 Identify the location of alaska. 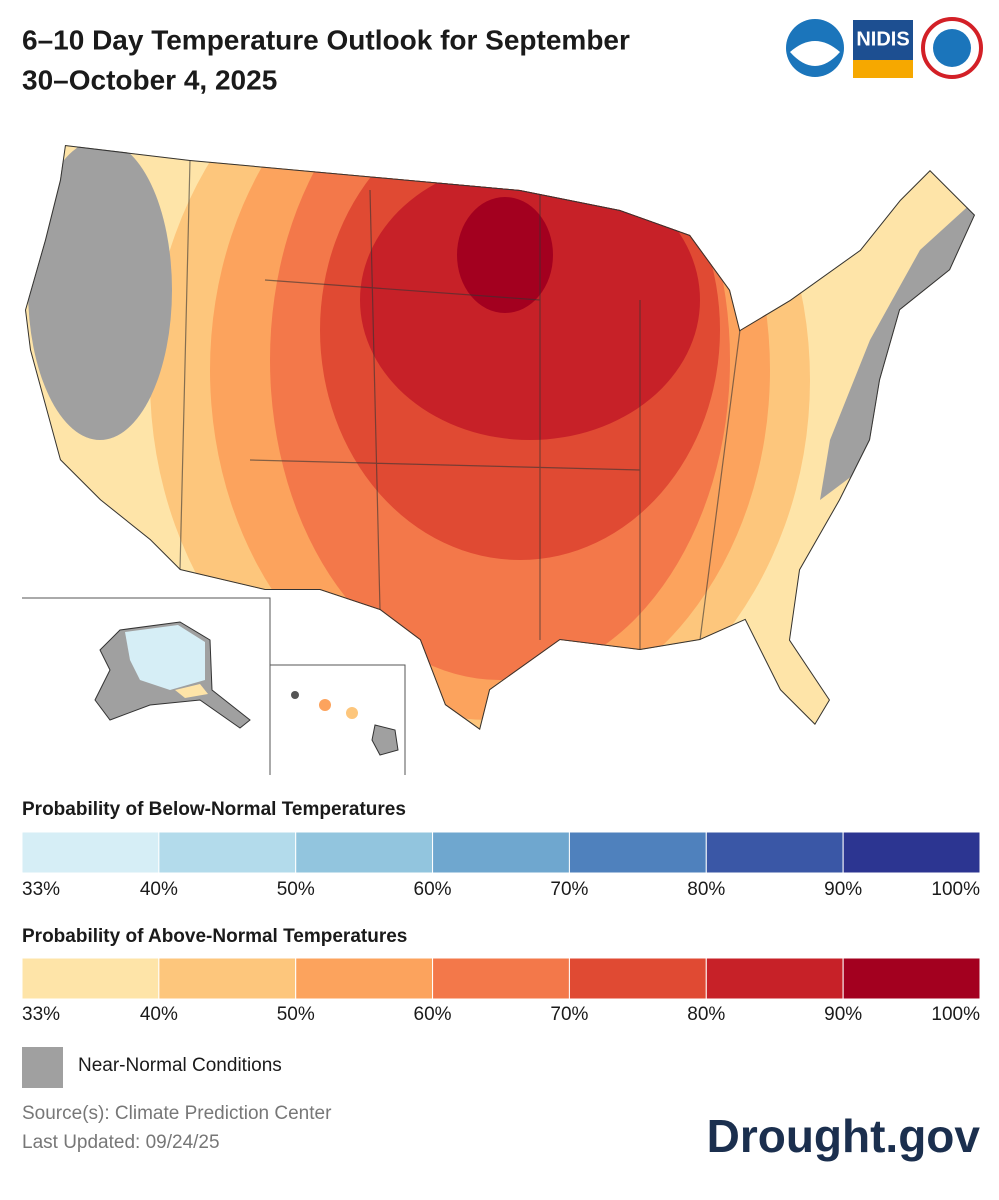
(172, 675).